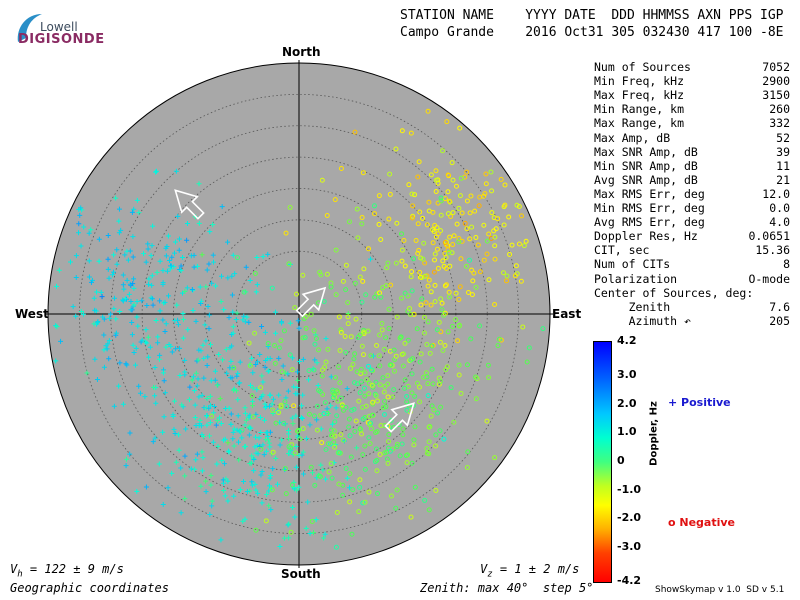  Describe the element at coordinates (632, 137) in the screenshot. I see `stat-label: Max Amp, dB` at that location.